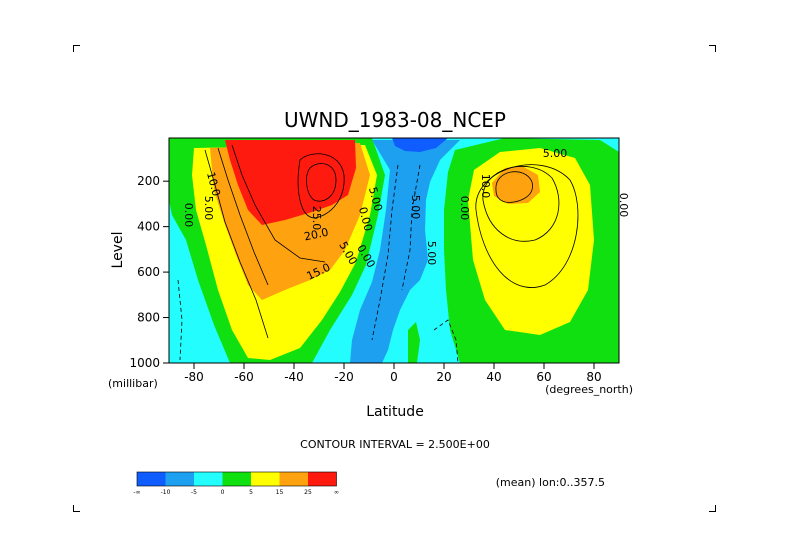  What do you see at coordinates (244, 377) in the screenshot?
I see `x-tick-label: -60` at bounding box center [244, 377].